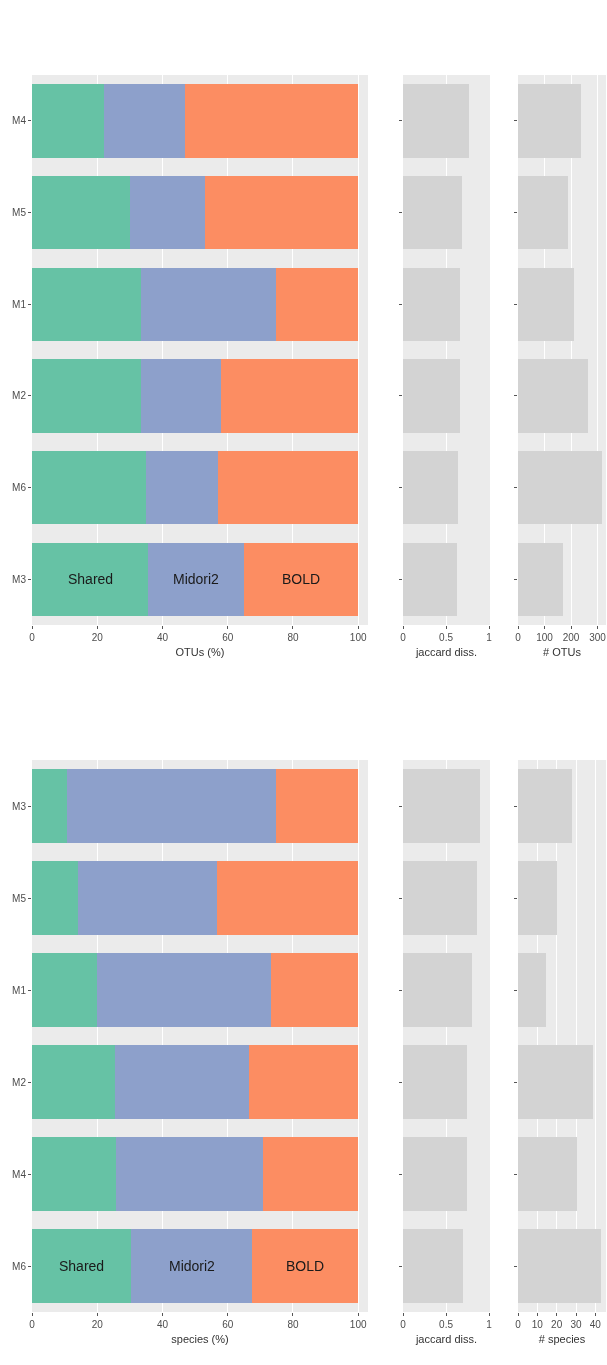  What do you see at coordinates (19, 487) in the screenshot?
I see `y-tick-label: M6` at bounding box center [19, 487].